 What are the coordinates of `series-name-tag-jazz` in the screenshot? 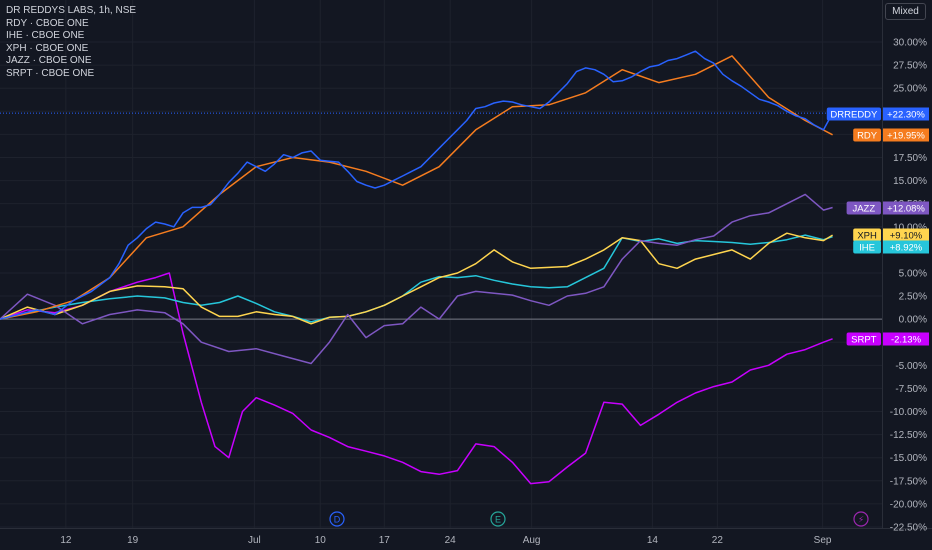 It's located at (863, 208).